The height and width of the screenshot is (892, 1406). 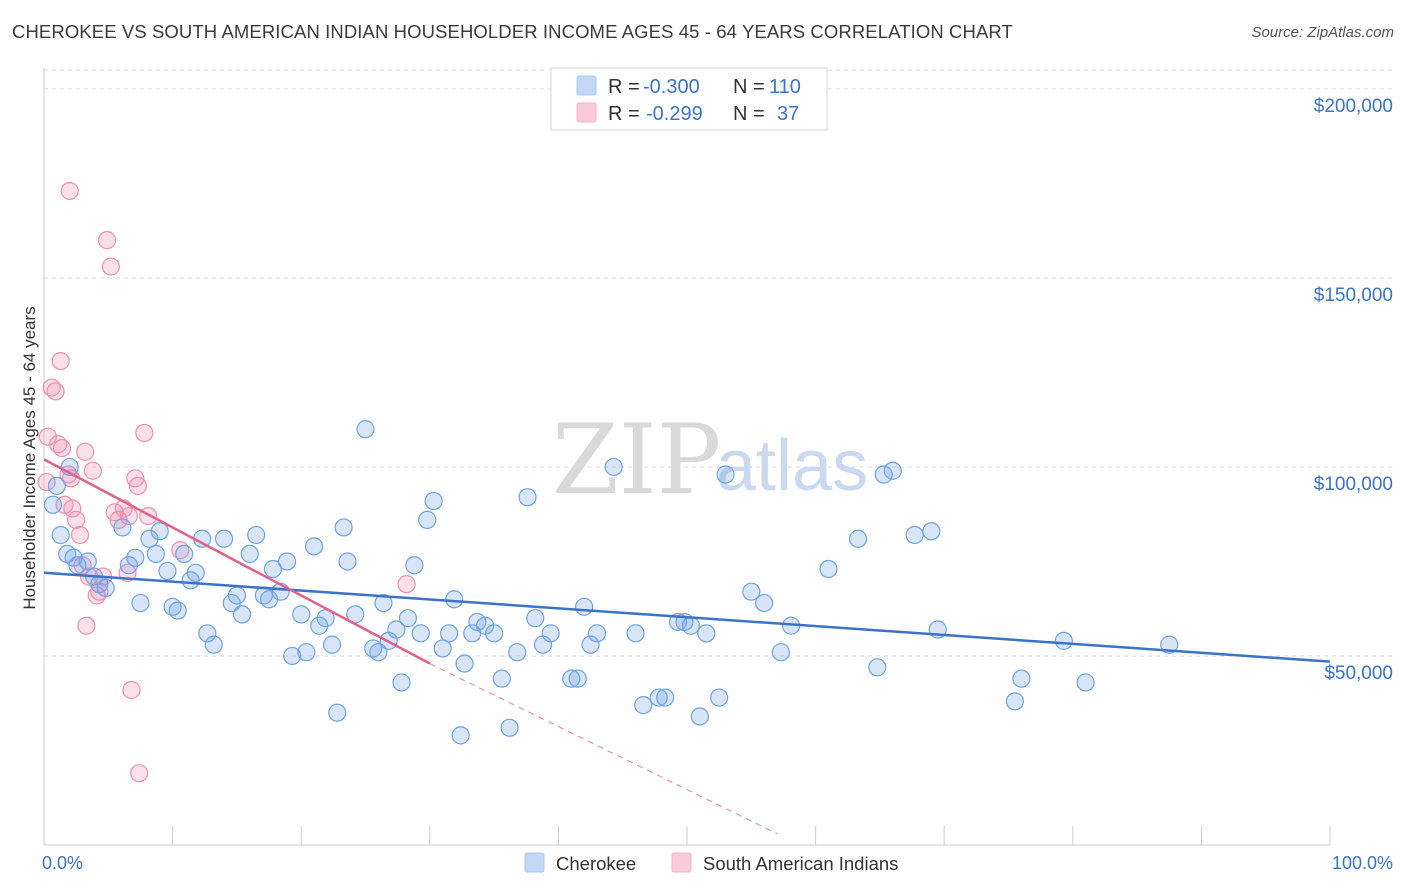 What do you see at coordinates (749, 87) in the screenshot?
I see `legend-n-label-cherokee: N =` at bounding box center [749, 87].